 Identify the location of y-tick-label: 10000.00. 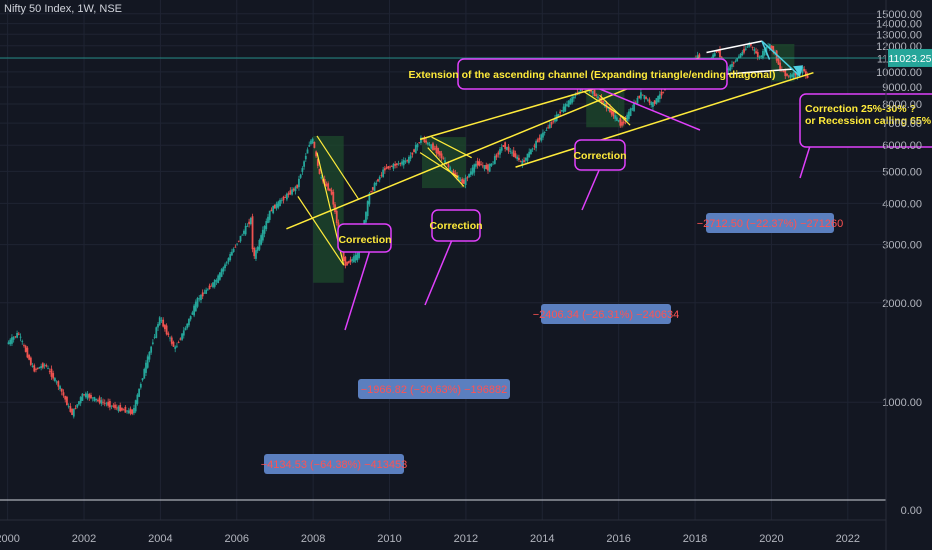
(899, 73).